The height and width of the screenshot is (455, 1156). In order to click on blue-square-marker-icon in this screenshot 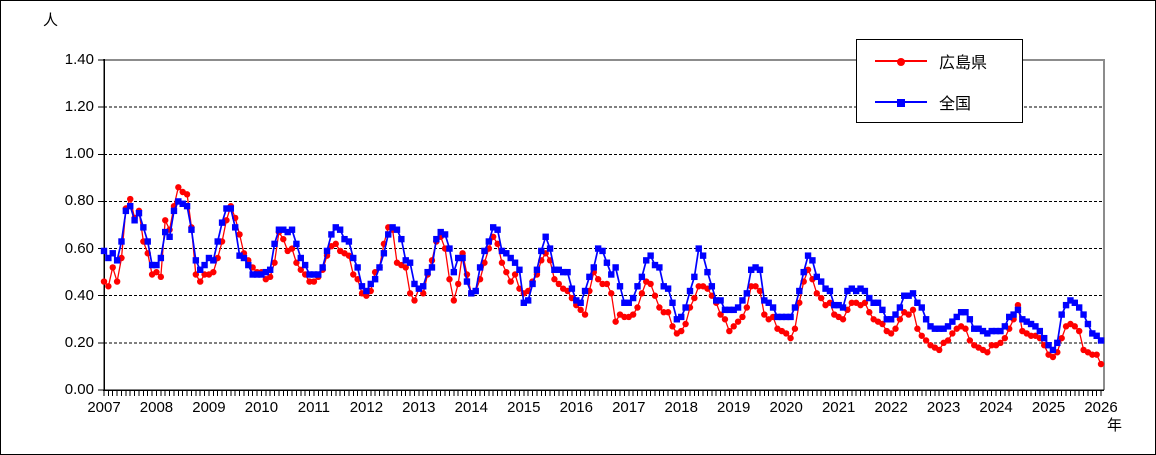, I will do `click(901, 102)`.